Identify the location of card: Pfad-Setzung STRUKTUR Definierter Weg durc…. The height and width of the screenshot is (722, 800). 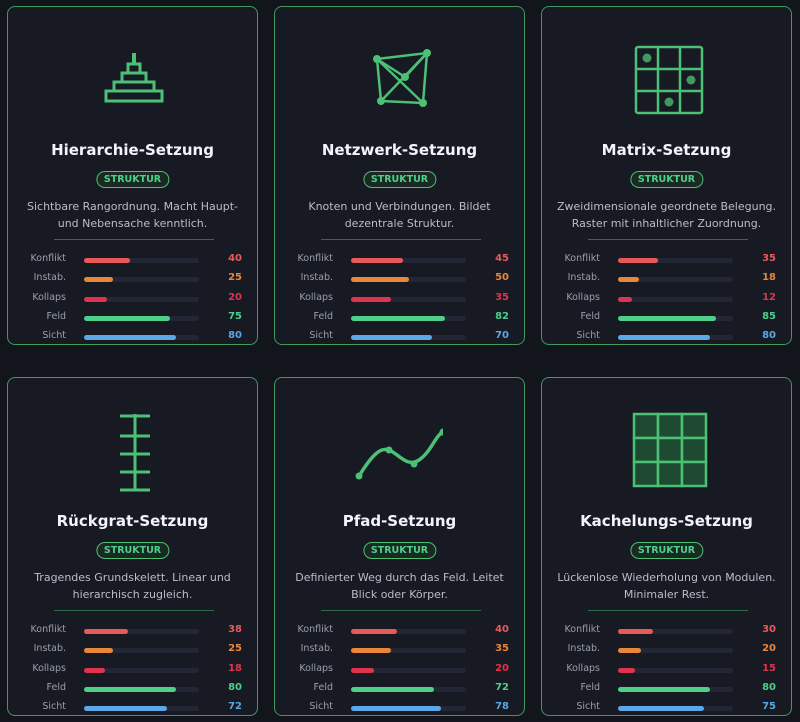
(399, 546).